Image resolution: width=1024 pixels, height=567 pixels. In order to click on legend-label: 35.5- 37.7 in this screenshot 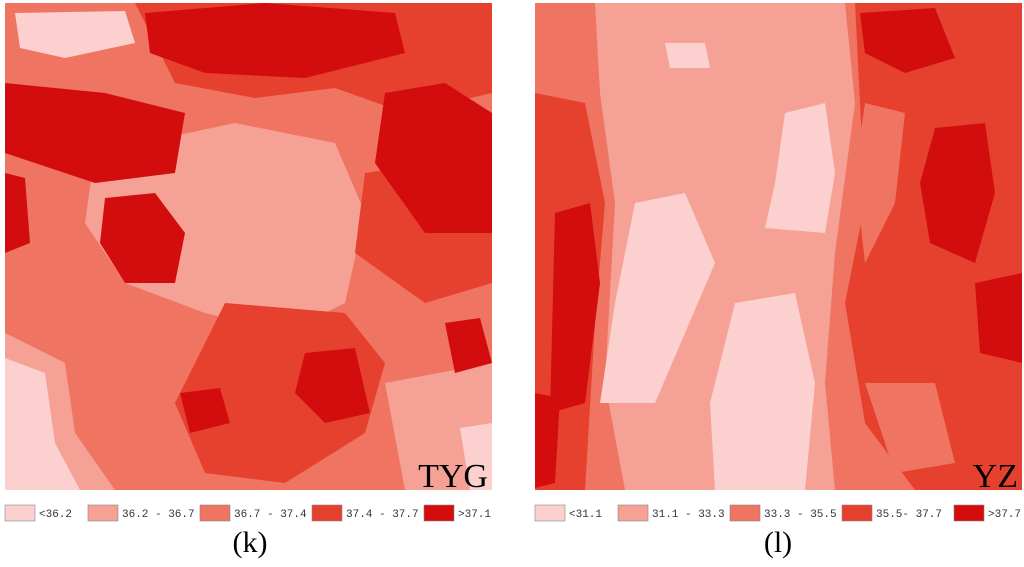, I will do `click(909, 515)`.